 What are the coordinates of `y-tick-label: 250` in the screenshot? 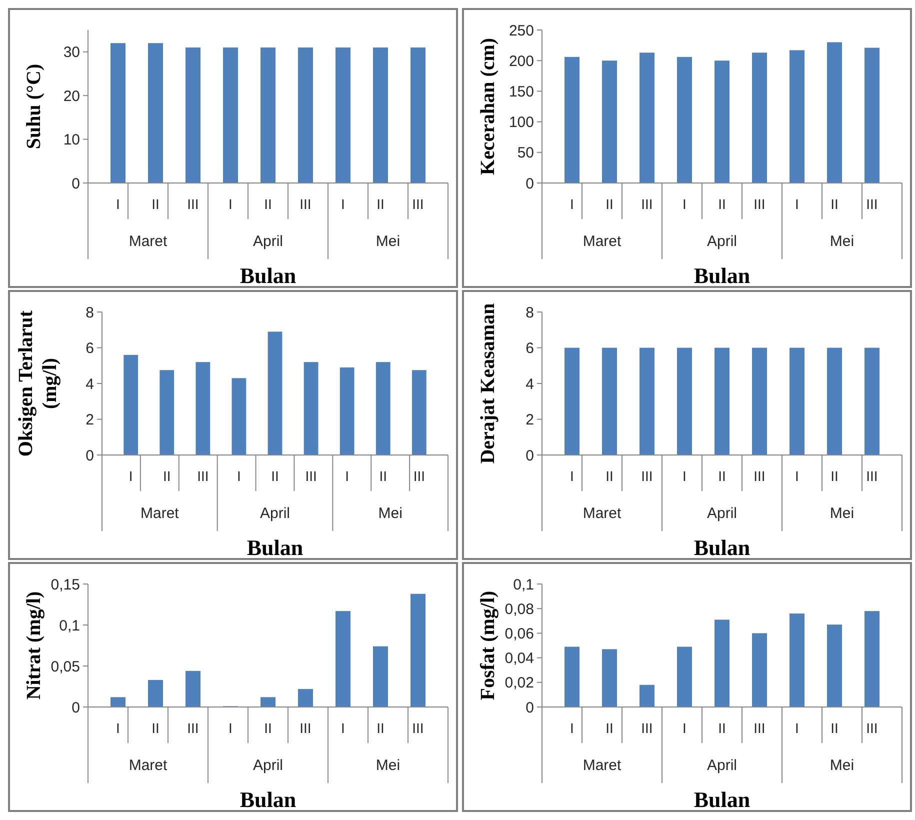 It's located at (521, 31).